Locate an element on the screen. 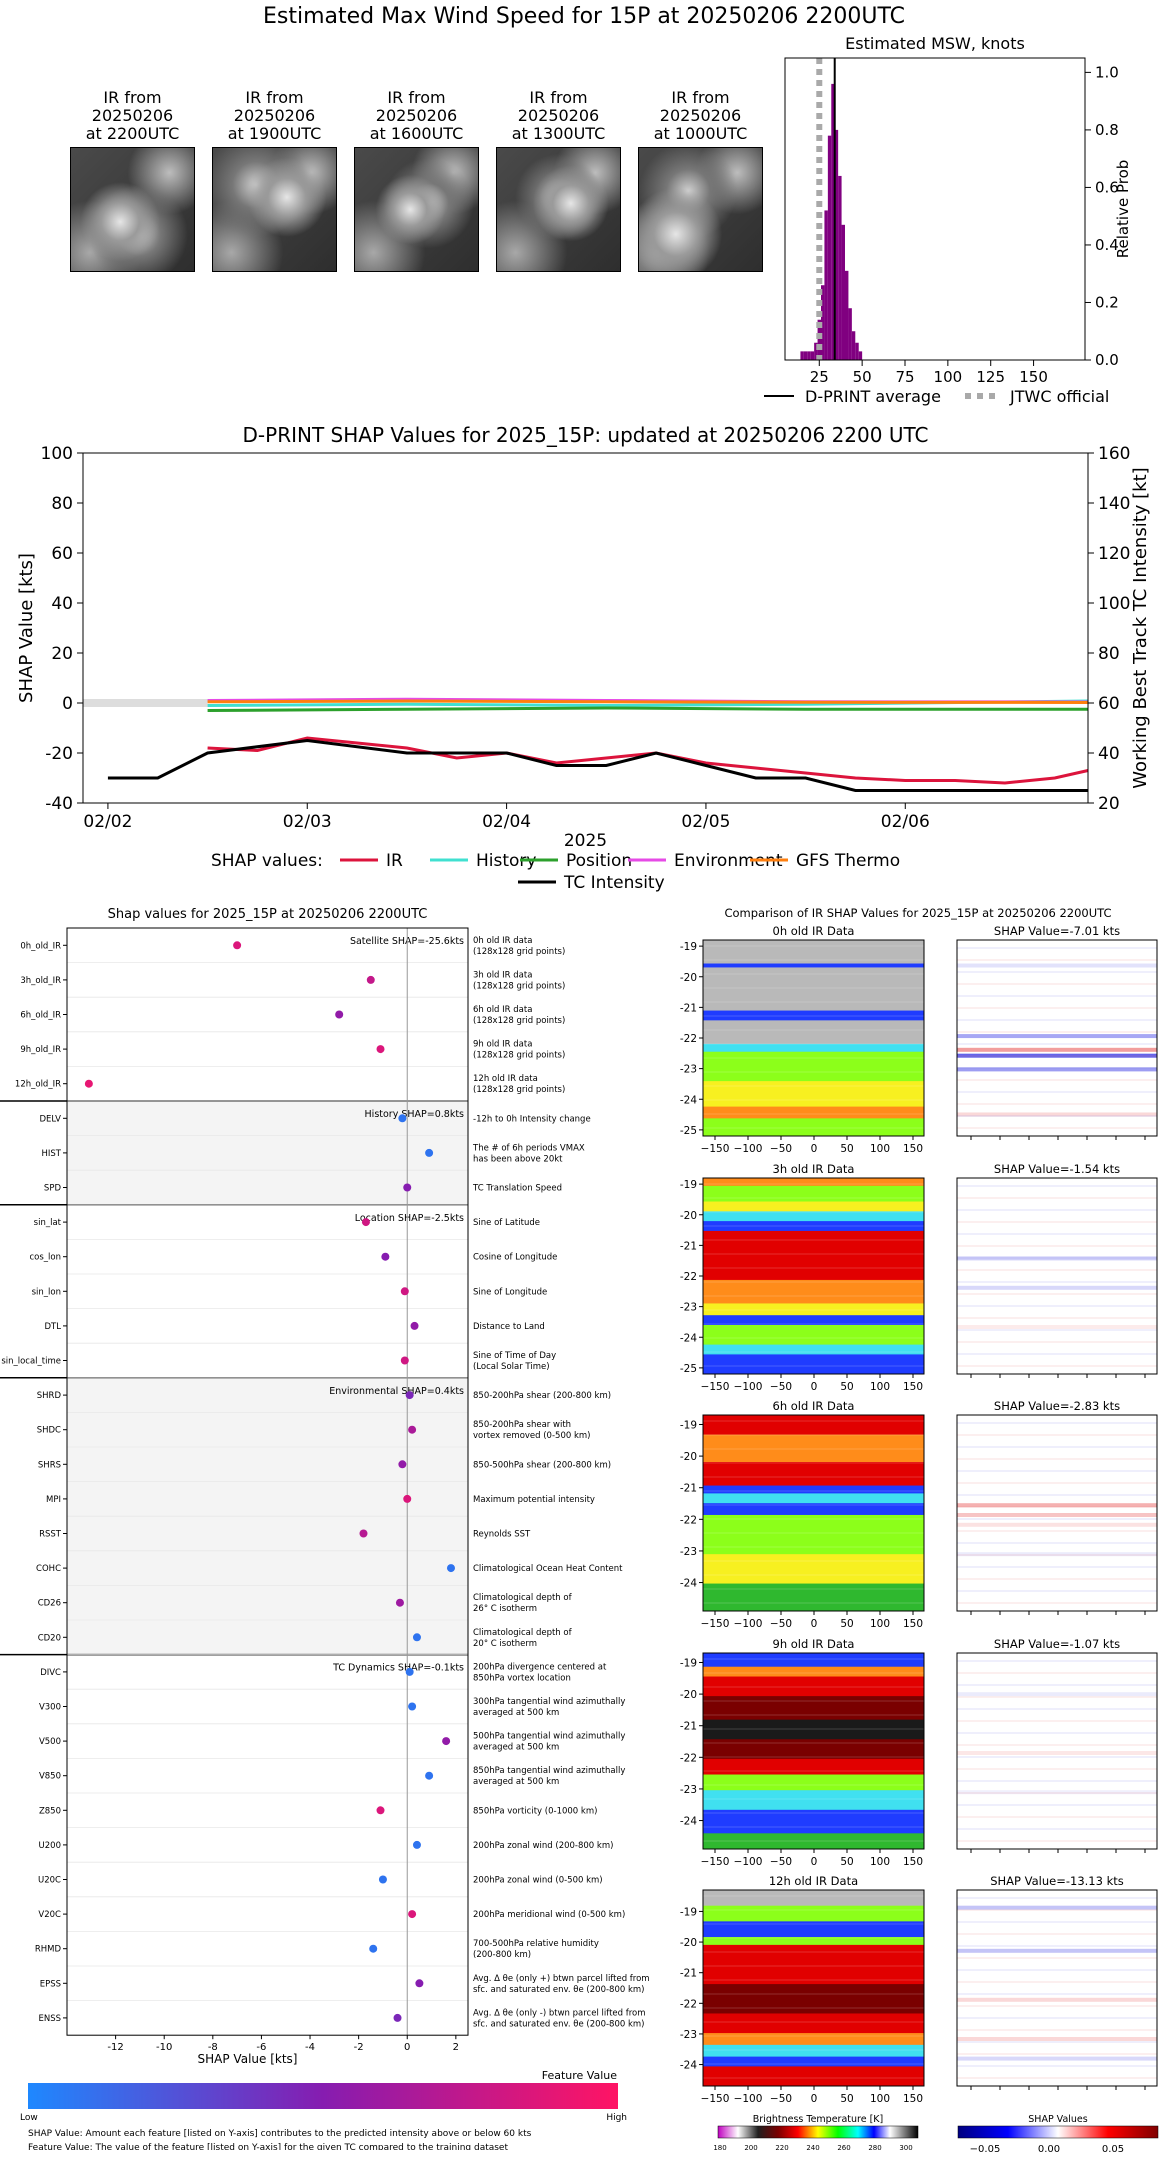  ir-thumbnail-title: at 2200UTC is located at coordinates (132, 133).